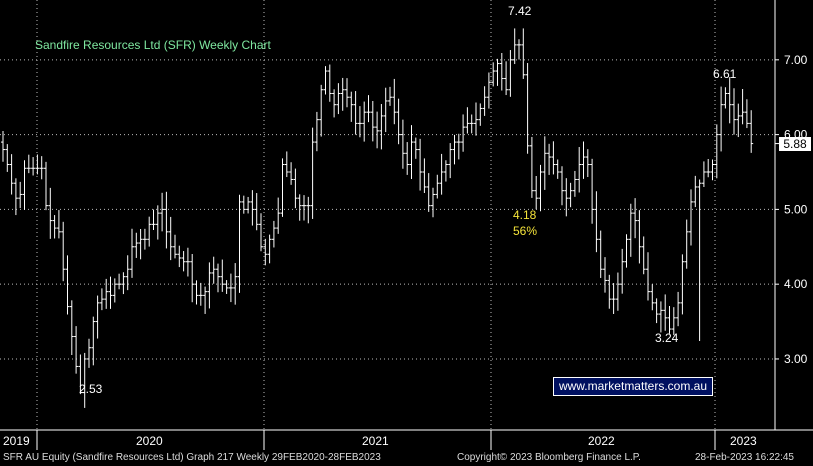  Describe the element at coordinates (796, 359) in the screenshot. I see `y-tick-label: 3.00` at that location.